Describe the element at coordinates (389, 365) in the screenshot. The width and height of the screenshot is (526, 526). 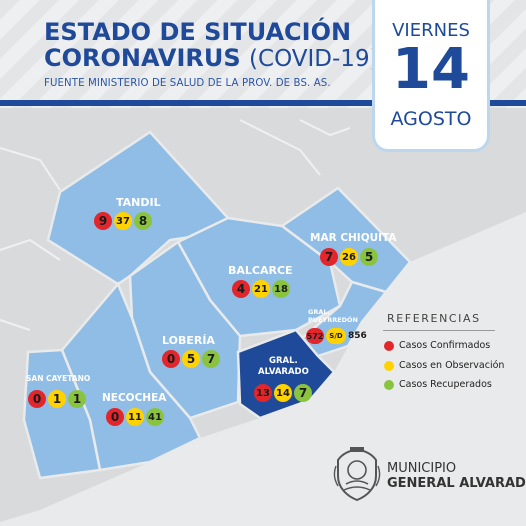
I see `legend-swatch-yellow` at that location.